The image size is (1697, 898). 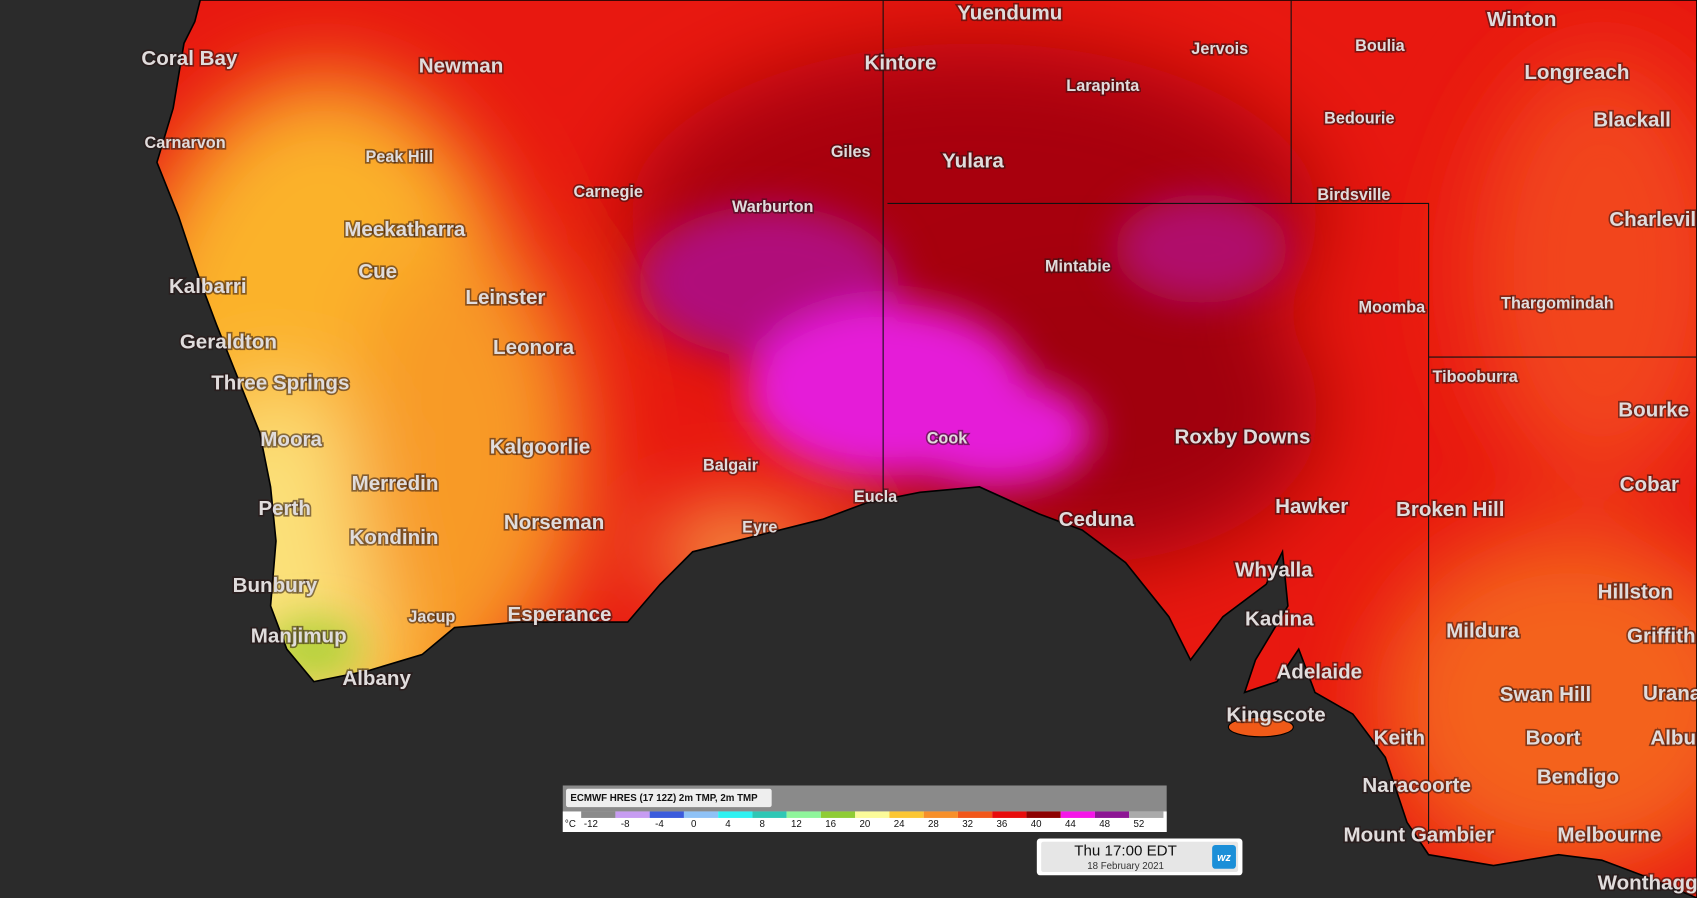 What do you see at coordinates (1649, 484) in the screenshot?
I see `place-label: Cobar` at bounding box center [1649, 484].